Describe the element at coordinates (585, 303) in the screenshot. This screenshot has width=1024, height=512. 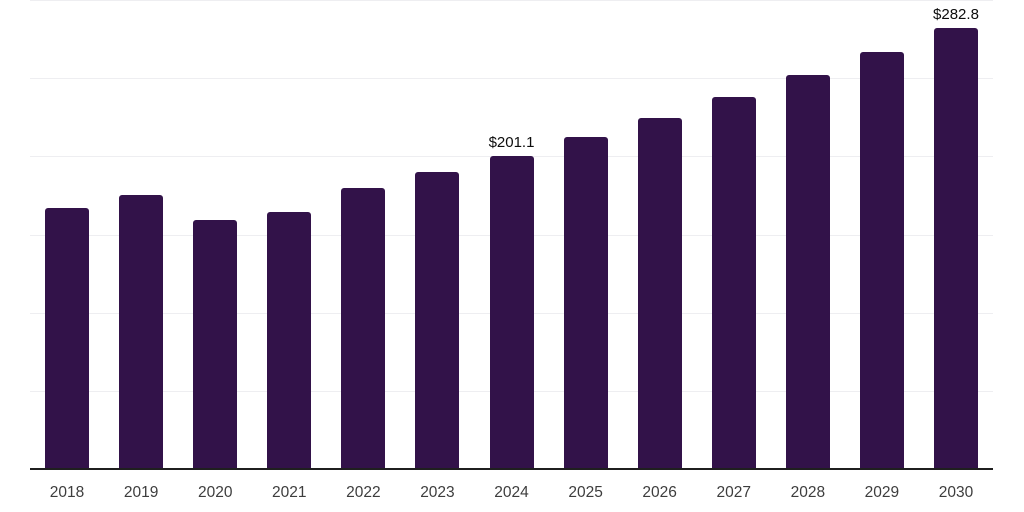
I see `bar-2025` at that location.